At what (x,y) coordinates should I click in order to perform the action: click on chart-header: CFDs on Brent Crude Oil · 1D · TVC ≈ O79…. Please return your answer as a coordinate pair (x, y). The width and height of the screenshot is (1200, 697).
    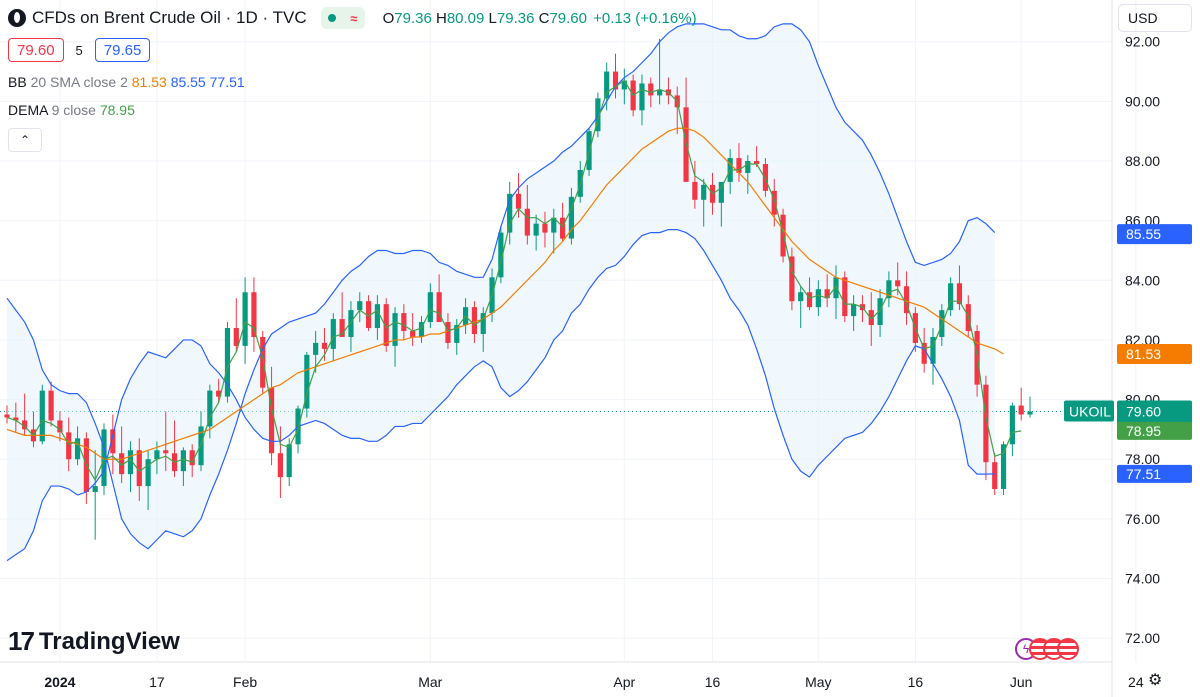
    Looking at the image, I should click on (352, 18).